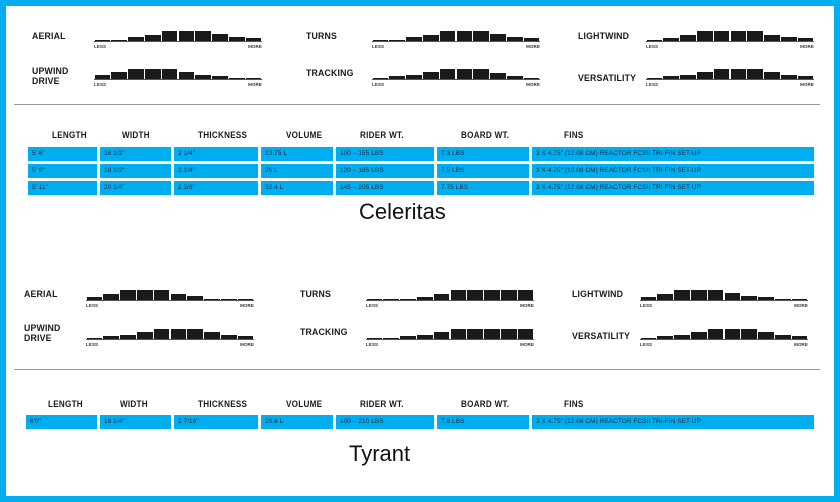 This screenshot has height=502, width=840. Describe the element at coordinates (304, 404) in the screenshot. I see `header-volume: VOLUME` at that location.